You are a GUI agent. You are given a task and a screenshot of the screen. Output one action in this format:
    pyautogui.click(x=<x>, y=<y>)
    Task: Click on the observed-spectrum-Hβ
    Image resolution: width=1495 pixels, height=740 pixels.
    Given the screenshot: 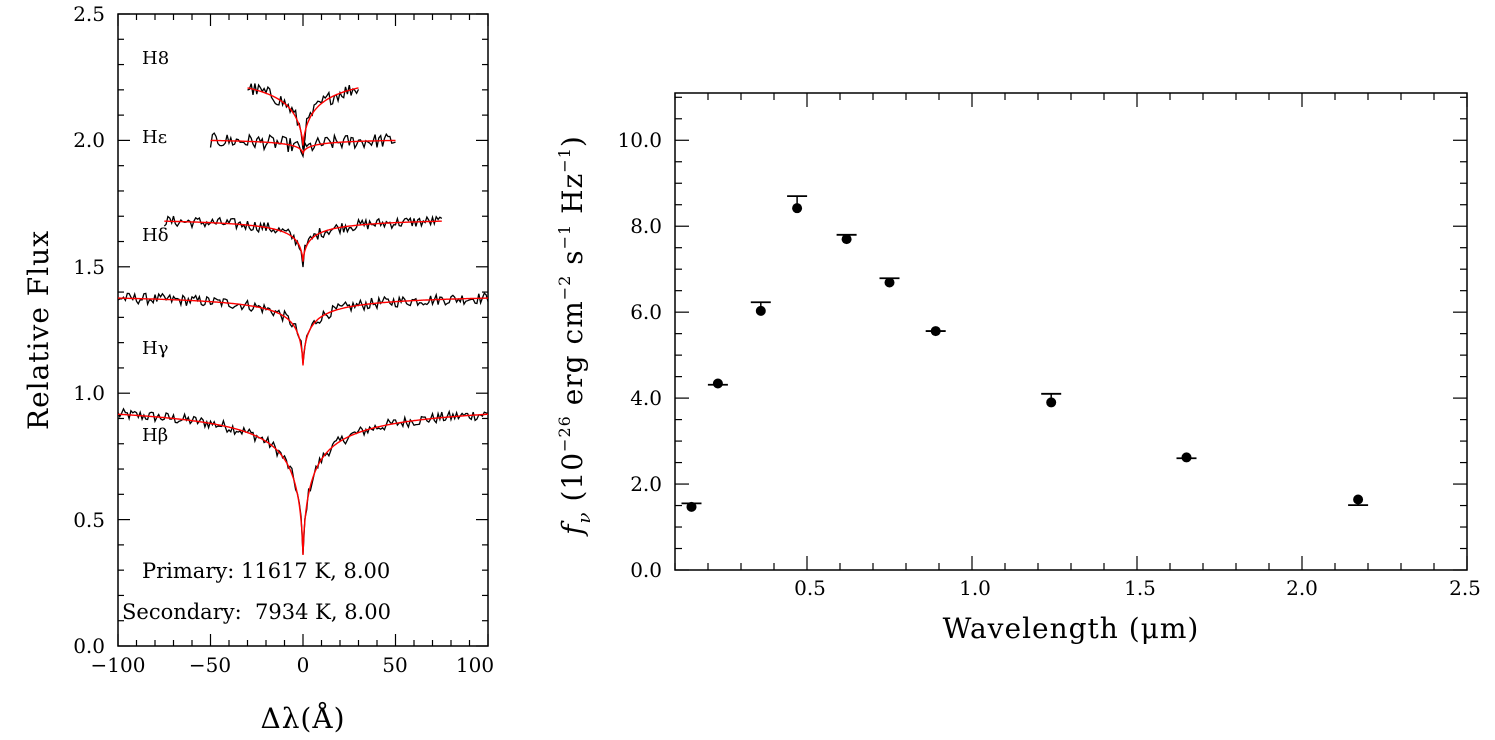 What is the action you would take?
    pyautogui.click(x=303, y=481)
    